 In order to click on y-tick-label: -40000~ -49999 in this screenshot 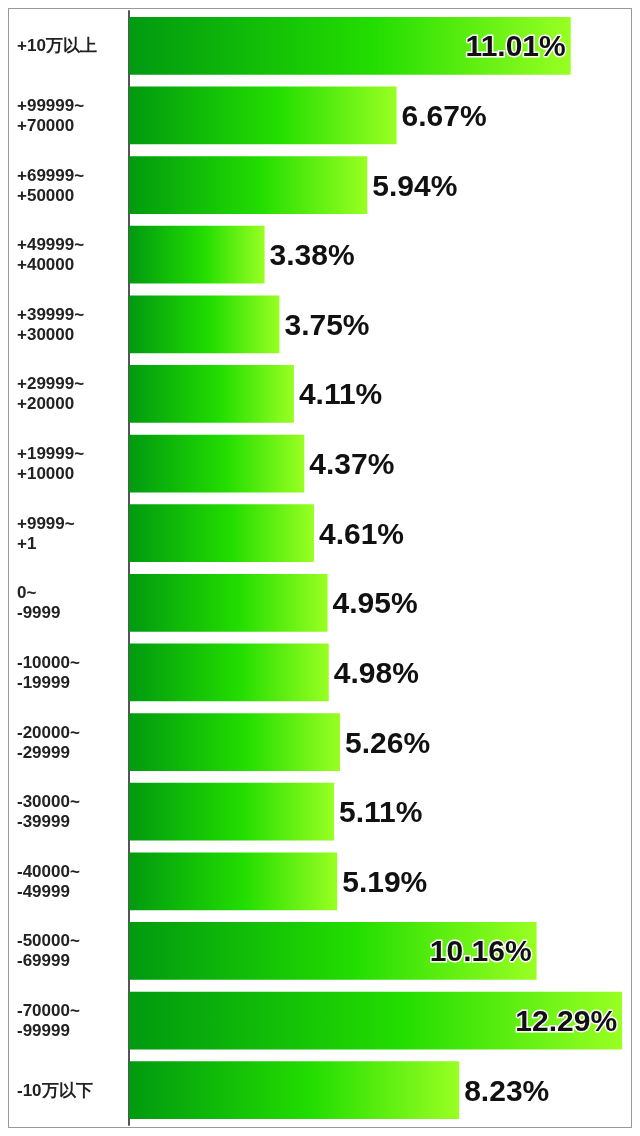, I will do `click(48, 881)`.